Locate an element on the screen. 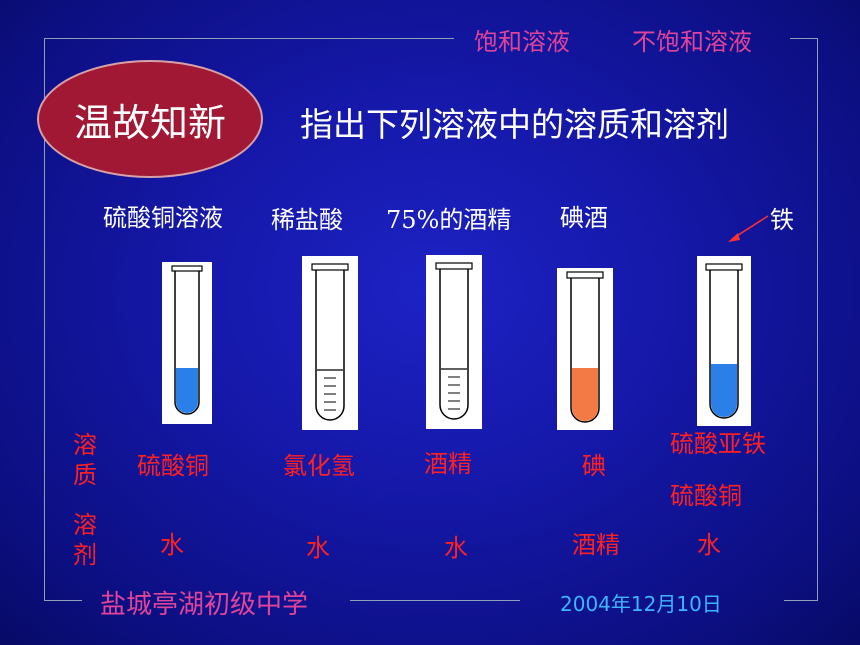 This screenshot has height=645, width=860. test-tube-iodine-tincture is located at coordinates (585, 349).